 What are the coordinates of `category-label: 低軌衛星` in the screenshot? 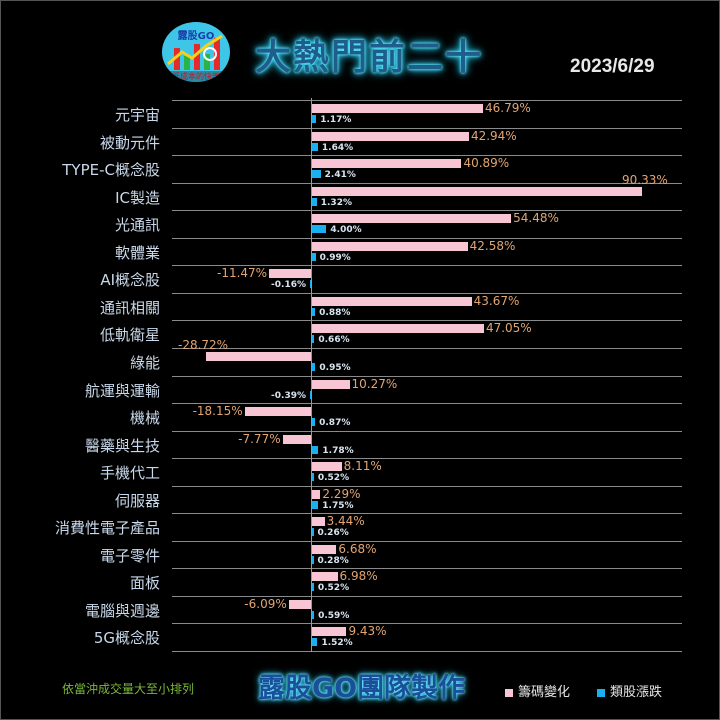 It's located at (129, 335).